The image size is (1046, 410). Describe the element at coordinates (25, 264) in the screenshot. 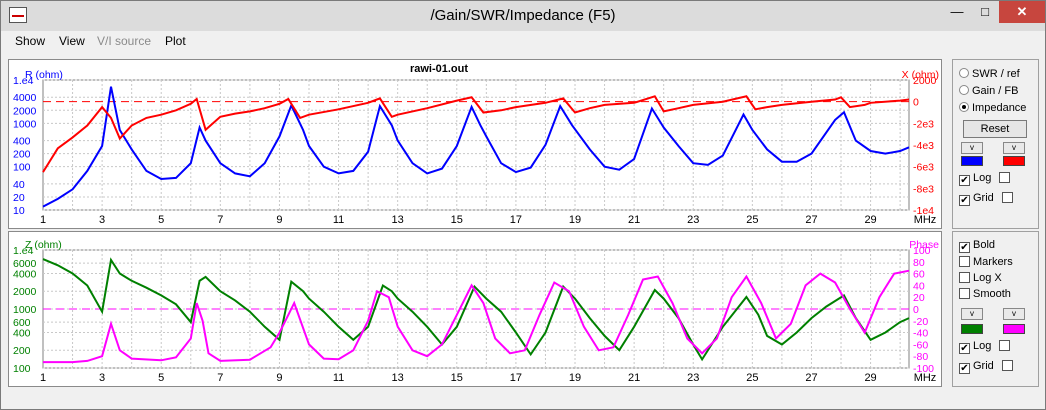

I see `left-tick-label: 6000` at that location.